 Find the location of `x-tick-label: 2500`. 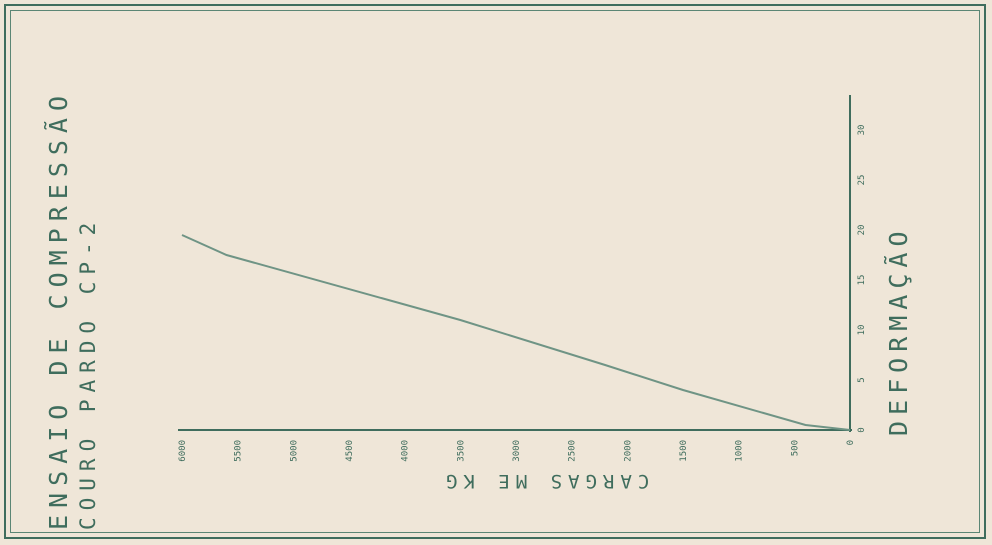

x-tick-label: 2500 is located at coordinates (573, 451).